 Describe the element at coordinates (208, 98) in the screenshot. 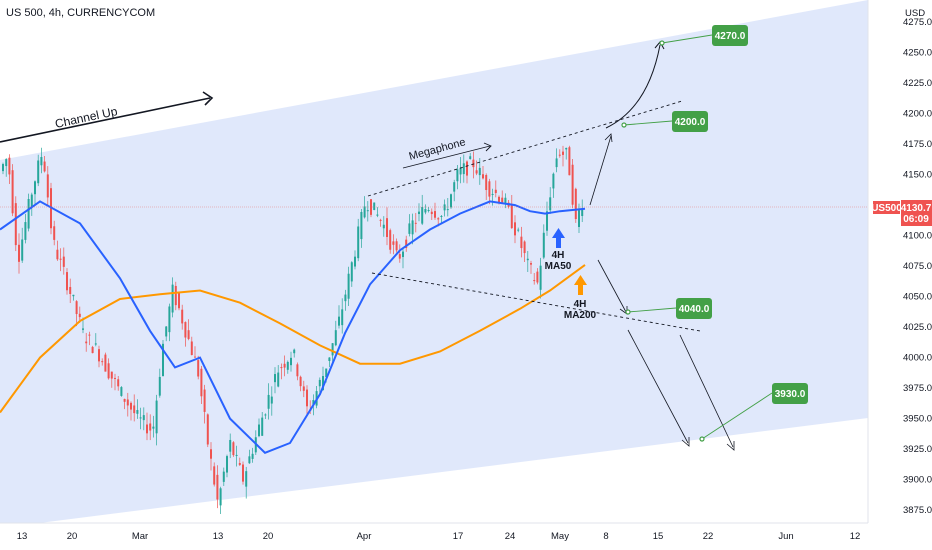

I see `channel-up-arrowhead` at that location.